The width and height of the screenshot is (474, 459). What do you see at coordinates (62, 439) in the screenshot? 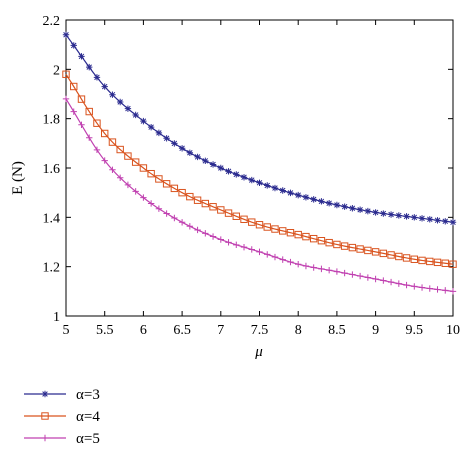
I see `legend-item: α=5` at bounding box center [62, 439].